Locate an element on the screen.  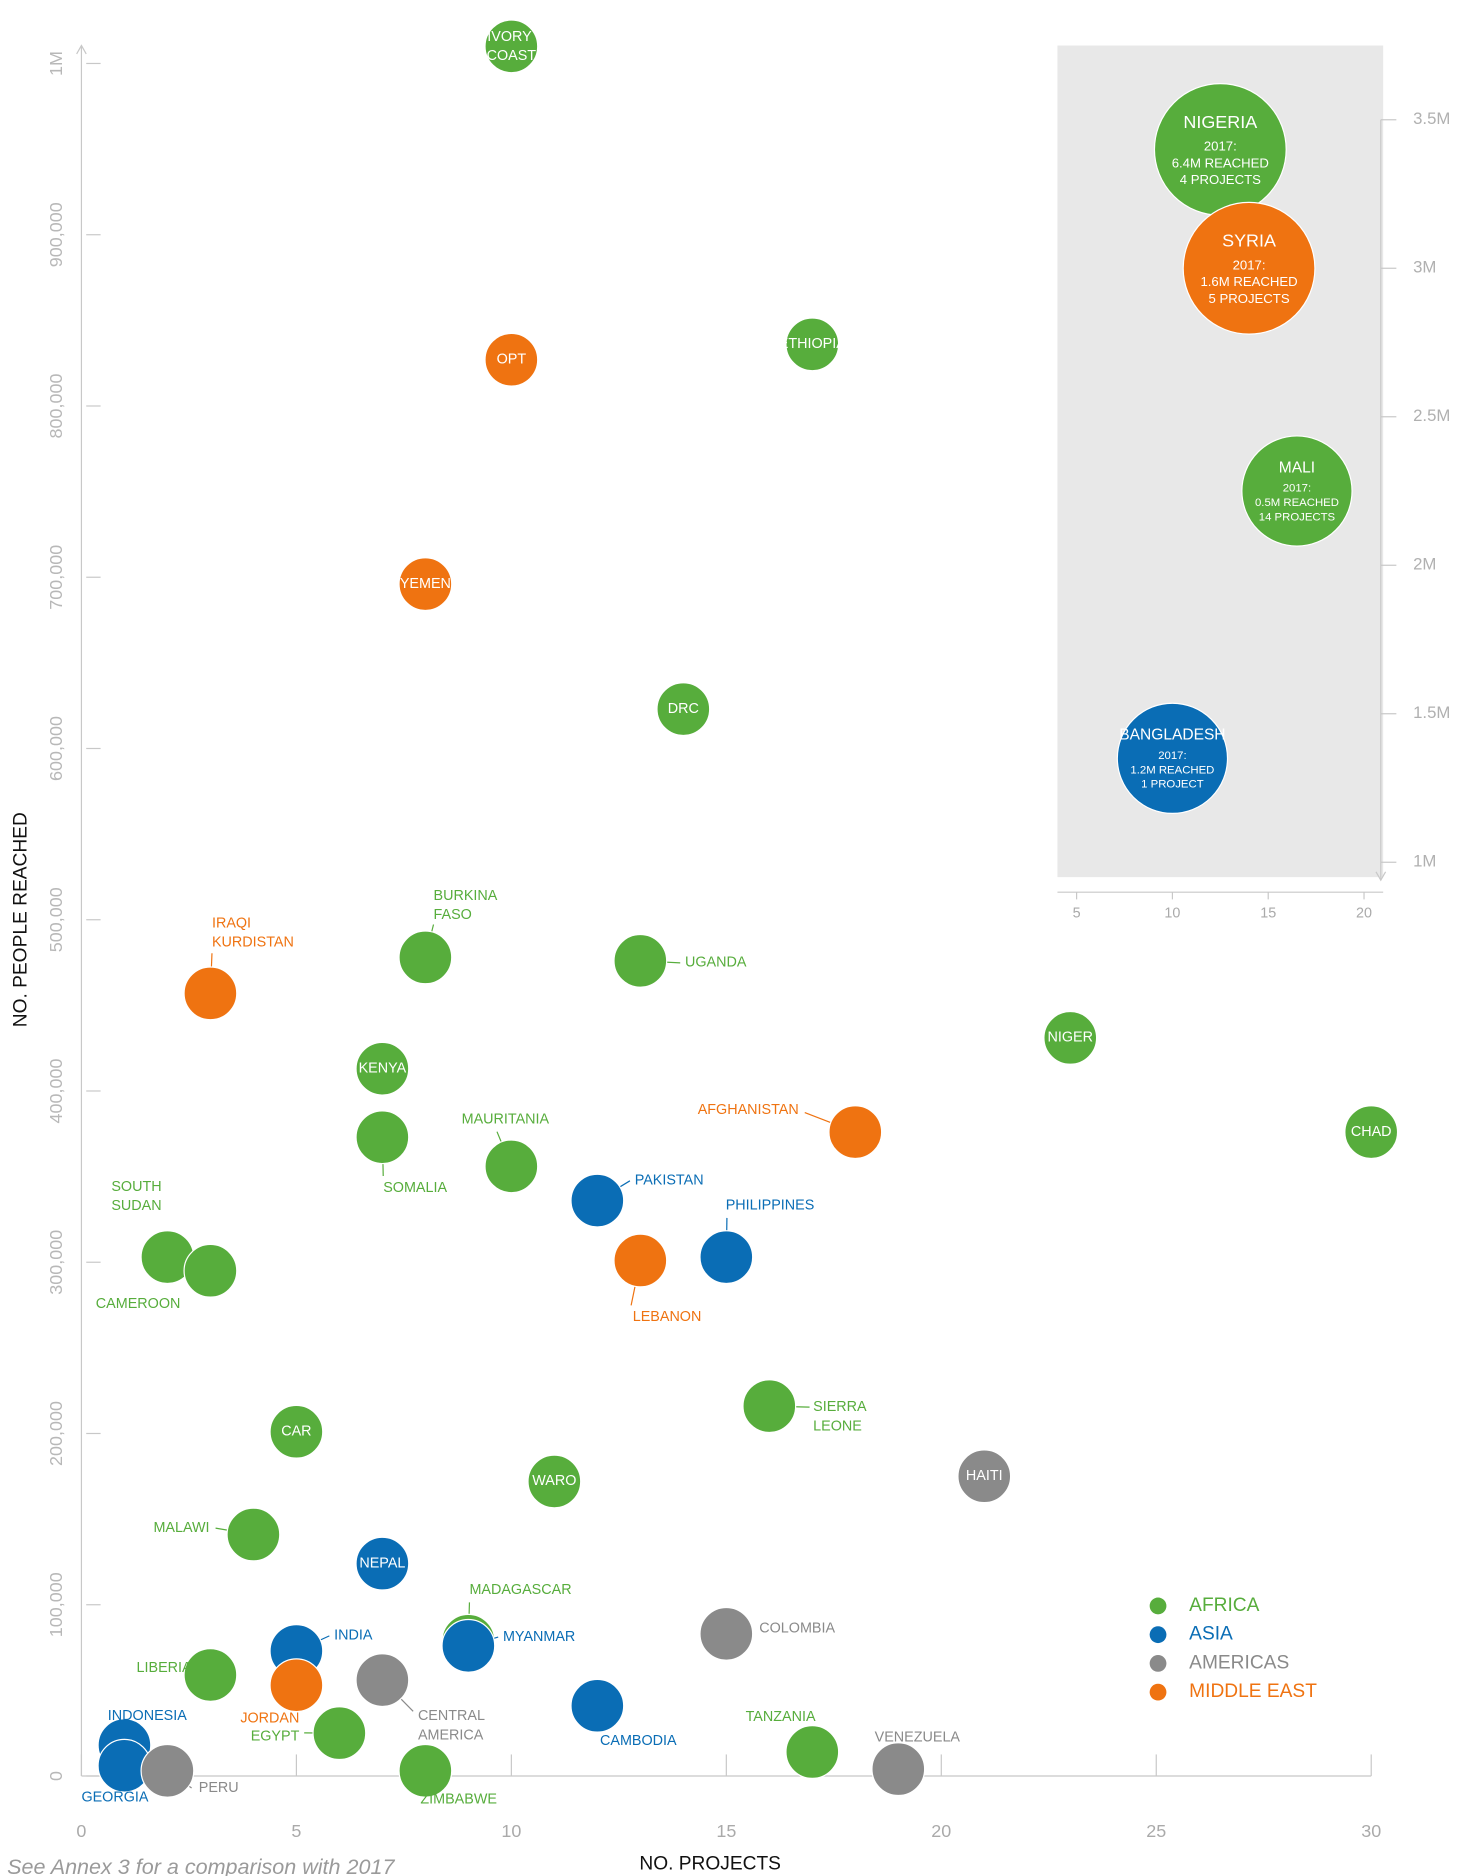
point-label: IVORY COAST is located at coordinates (512, 46).